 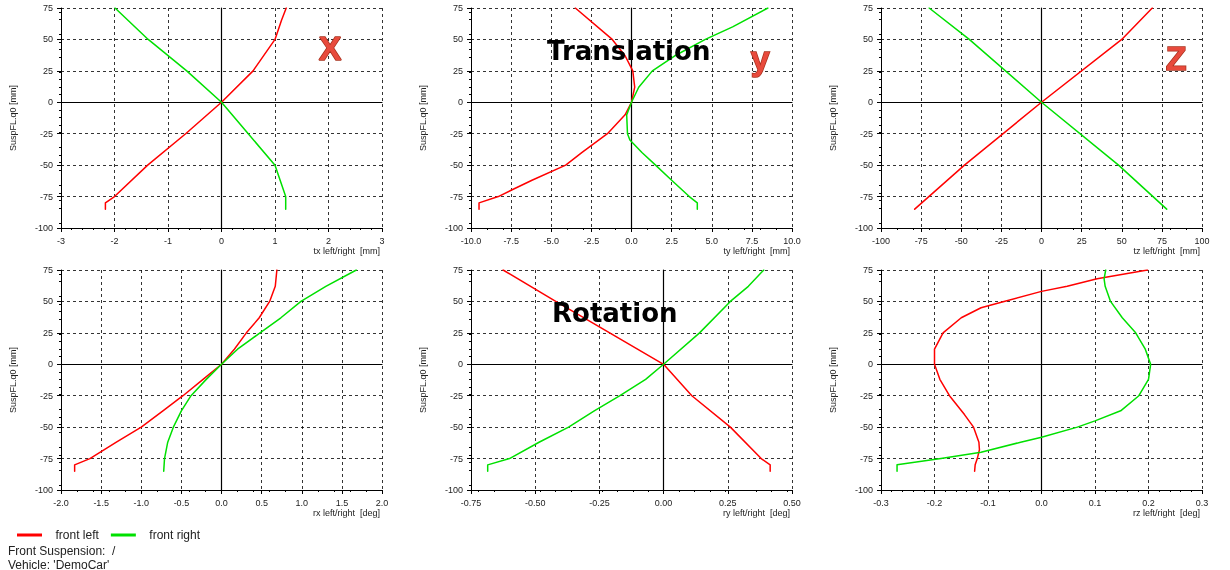 What do you see at coordinates (1081, 240) in the screenshot?
I see `x-tick-label: 25` at bounding box center [1081, 240].